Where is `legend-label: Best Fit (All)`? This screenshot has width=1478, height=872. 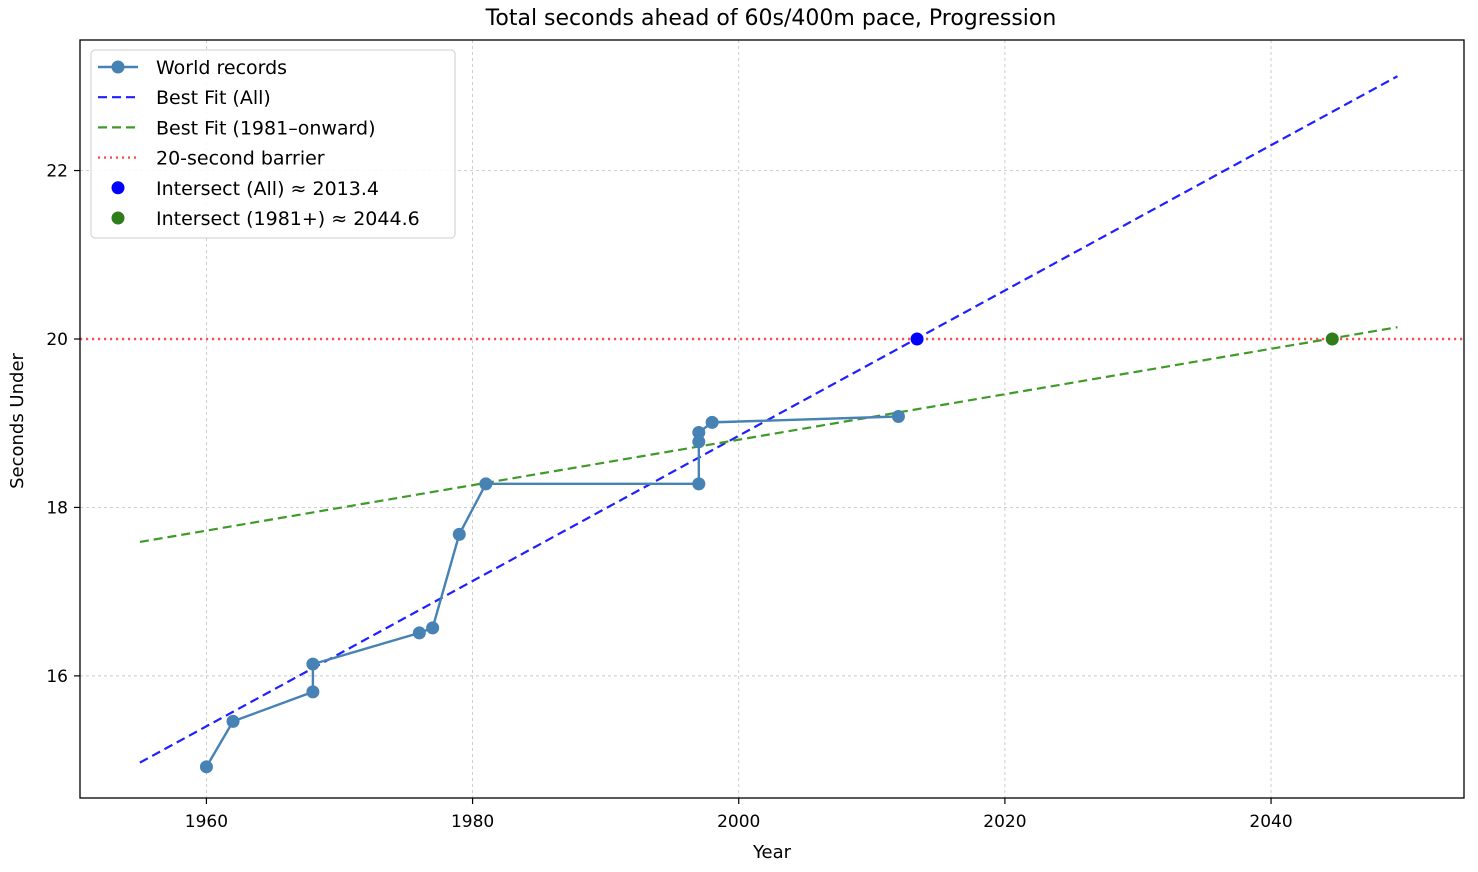
legend-label: Best Fit (All) is located at coordinates (213, 98).